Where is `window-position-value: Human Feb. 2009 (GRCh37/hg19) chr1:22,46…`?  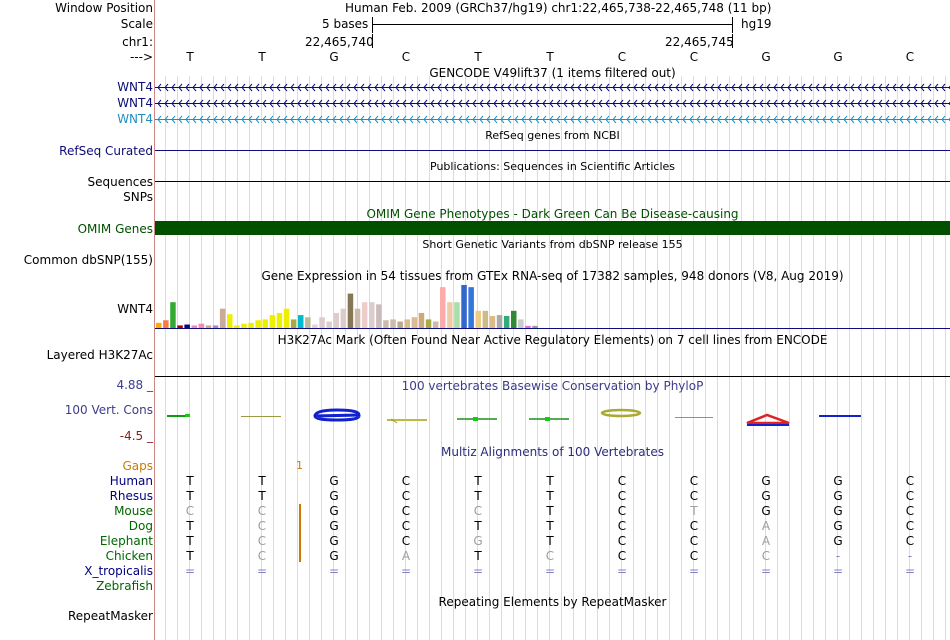 window-position-value: Human Feb. 2009 (GRCh37/hg19) chr1:22,46… is located at coordinates (558, 8).